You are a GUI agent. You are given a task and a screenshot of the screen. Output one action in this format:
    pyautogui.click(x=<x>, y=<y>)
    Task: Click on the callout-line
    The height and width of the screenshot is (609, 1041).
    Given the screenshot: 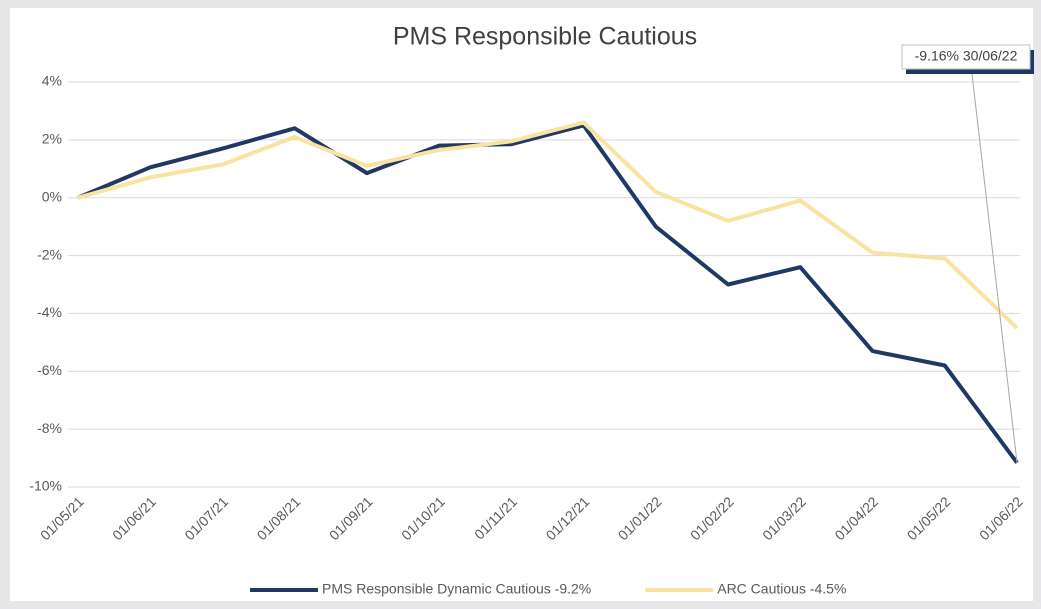 What is the action you would take?
    pyautogui.click(x=994, y=268)
    